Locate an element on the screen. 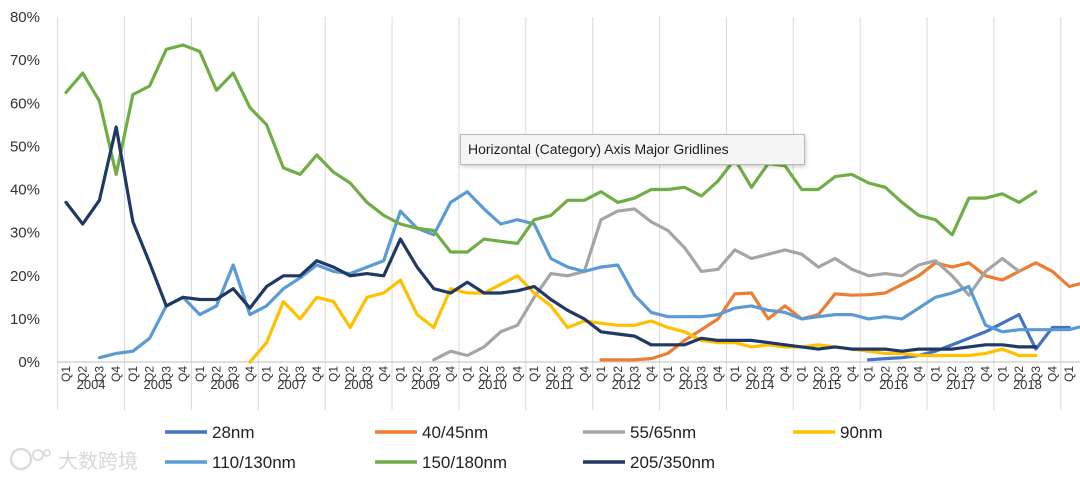 The width and height of the screenshot is (1080, 479). legend-label-40-45nm: 40/45nm is located at coordinates (455, 432).